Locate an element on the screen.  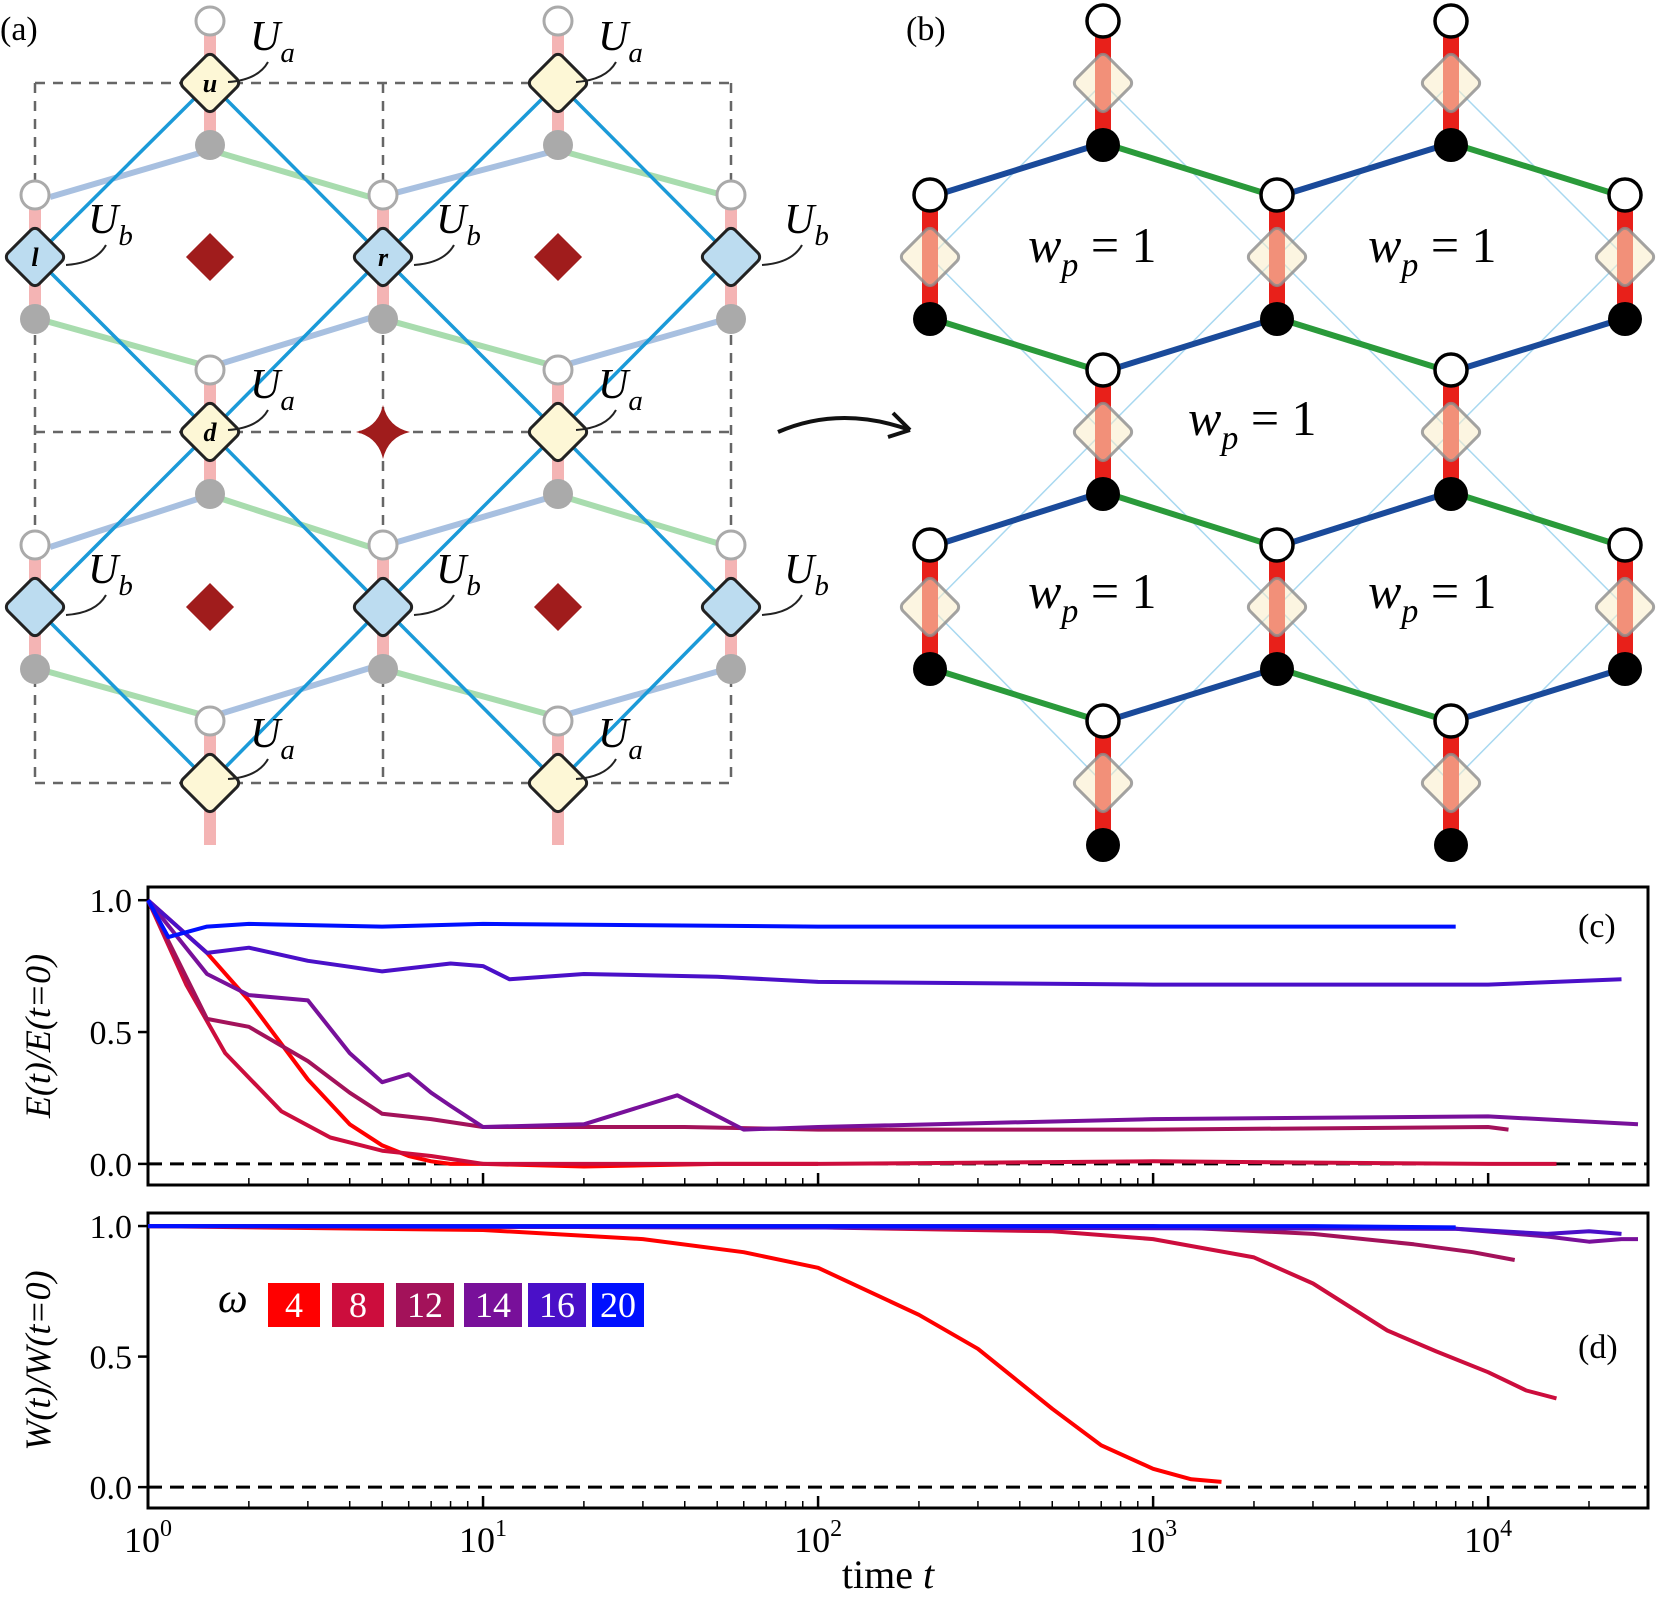
panel-tag: (d) is located at coordinates (1598, 1347).